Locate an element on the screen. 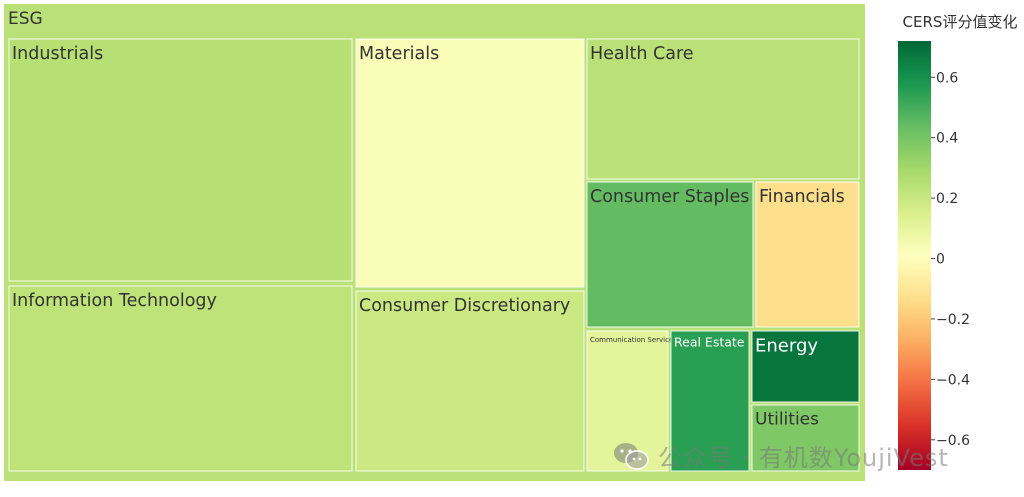 Image resolution: width=1024 pixels, height=497 pixels. colorbar-tick-label: −0.4 is located at coordinates (953, 380).